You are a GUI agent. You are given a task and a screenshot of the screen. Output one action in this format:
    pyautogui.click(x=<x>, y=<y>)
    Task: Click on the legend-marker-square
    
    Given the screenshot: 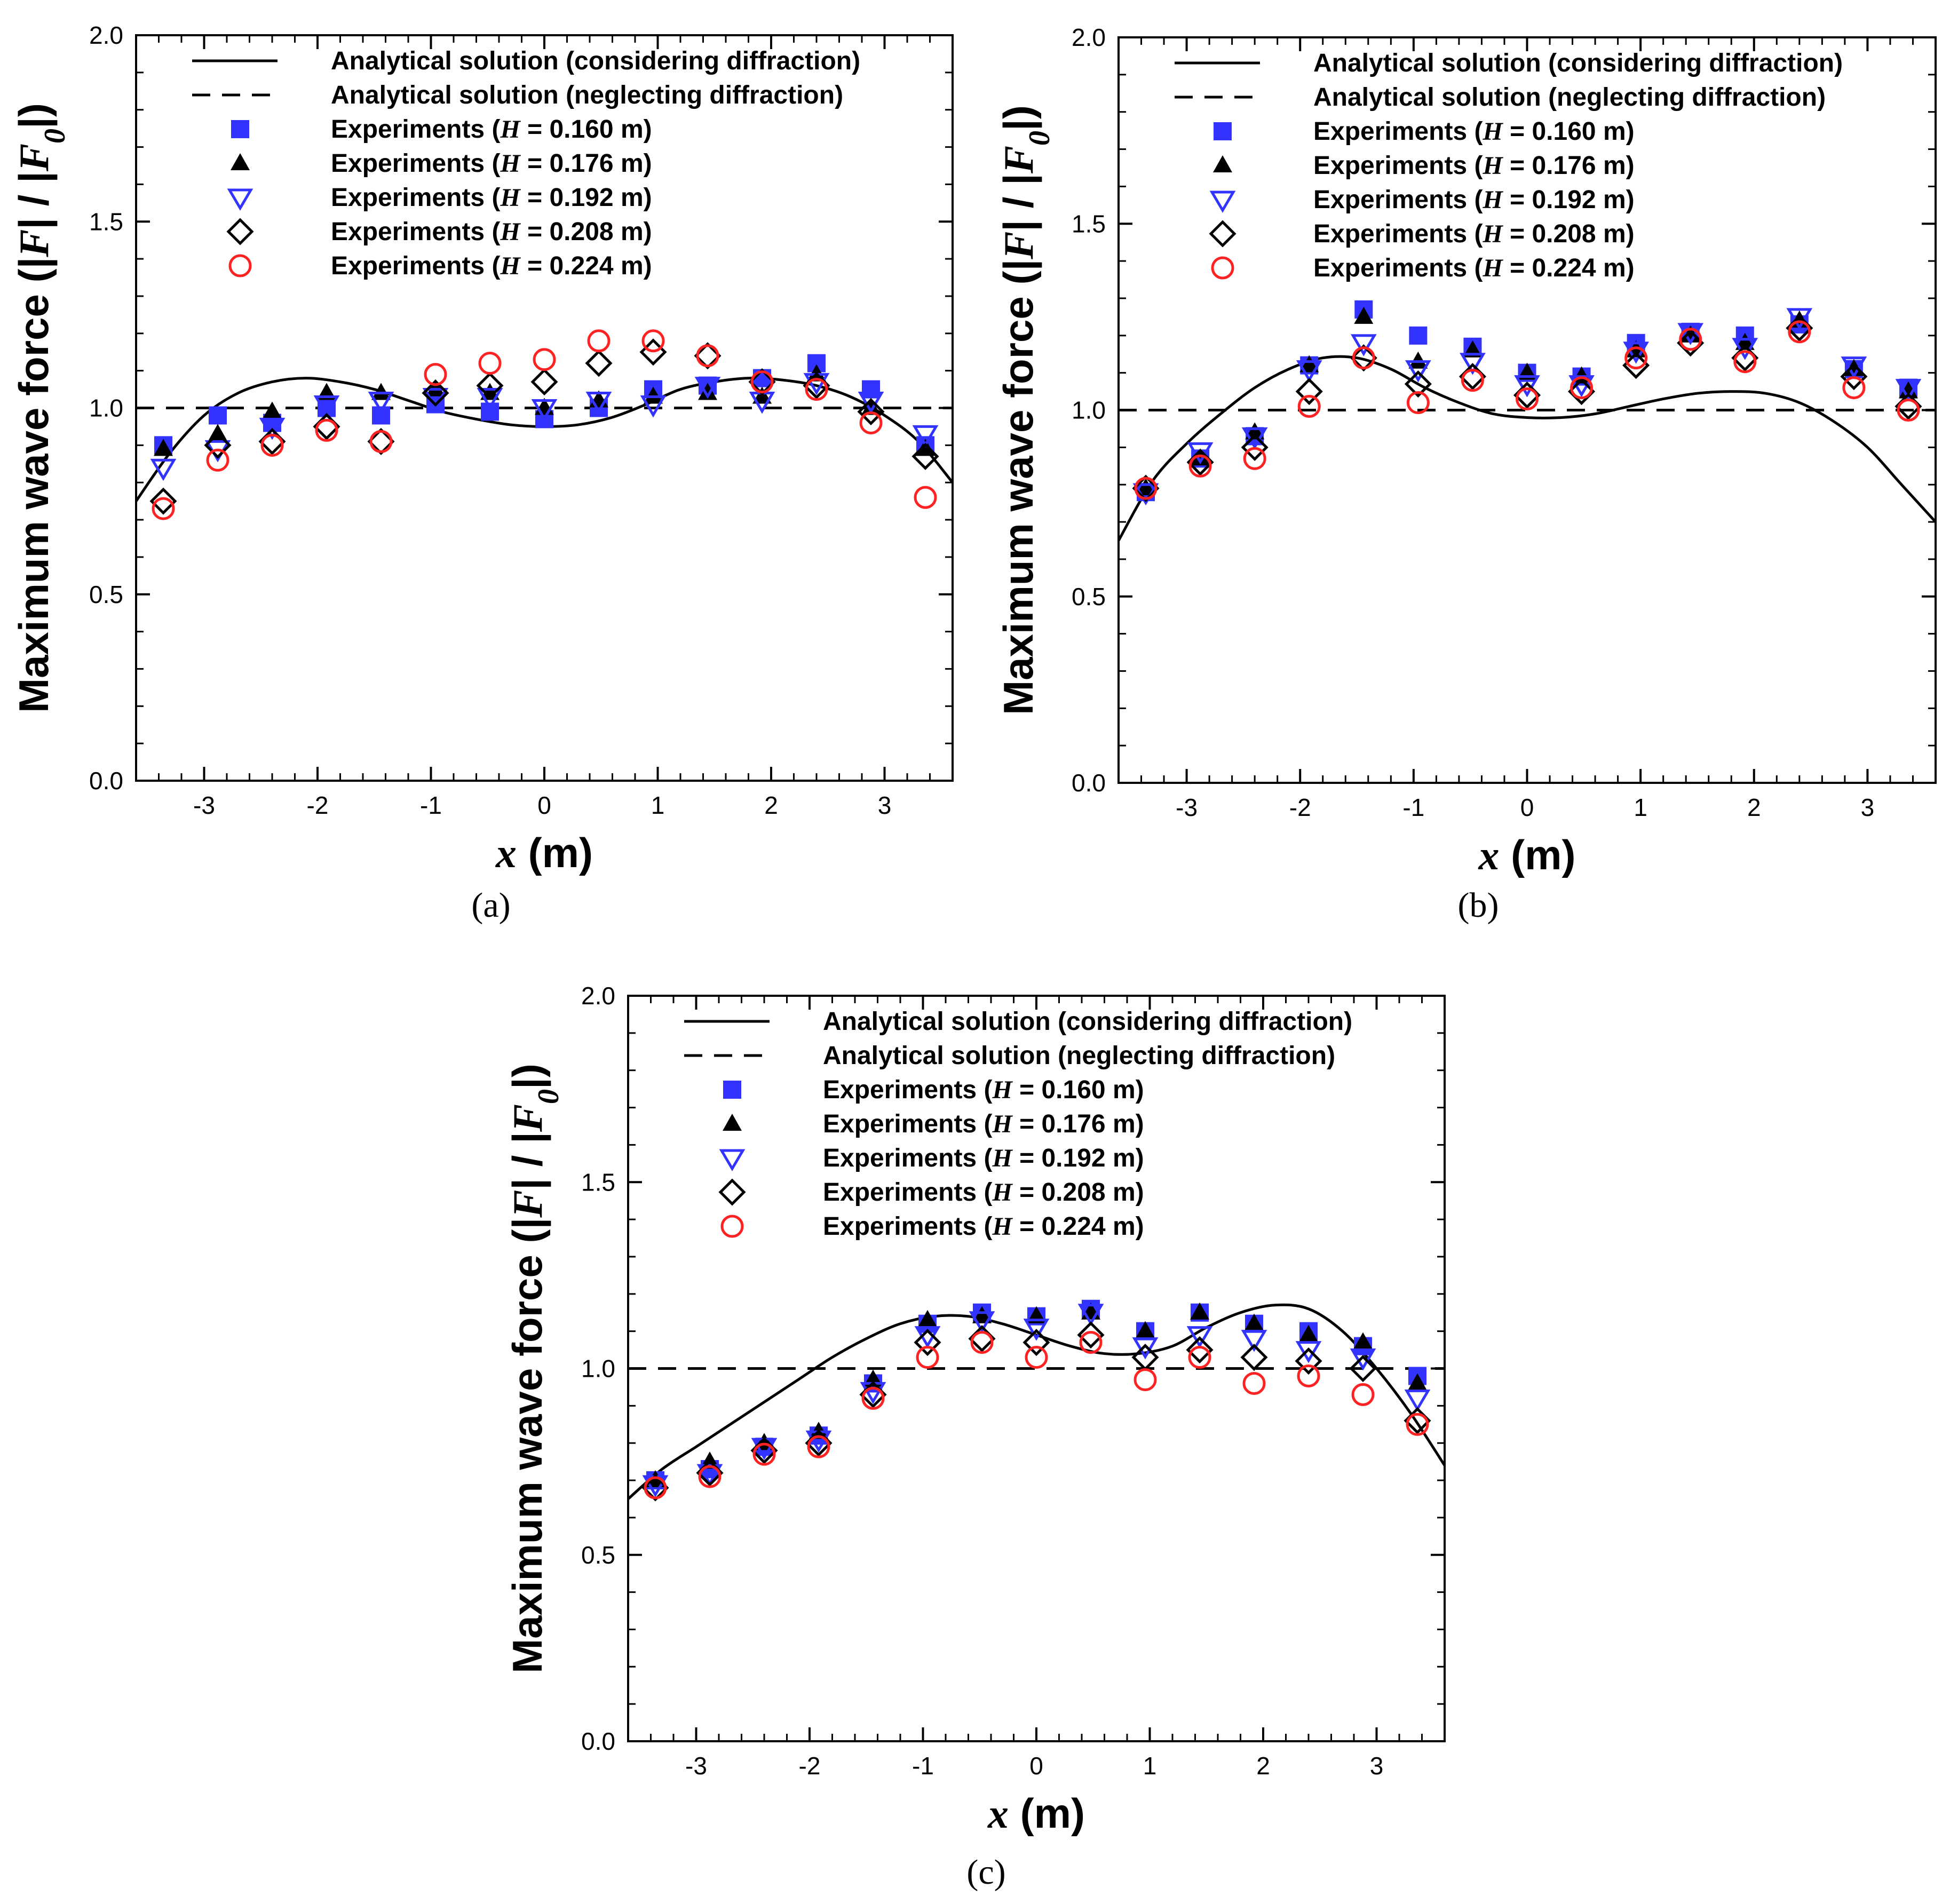 What is the action you would take?
    pyautogui.click(x=240, y=129)
    